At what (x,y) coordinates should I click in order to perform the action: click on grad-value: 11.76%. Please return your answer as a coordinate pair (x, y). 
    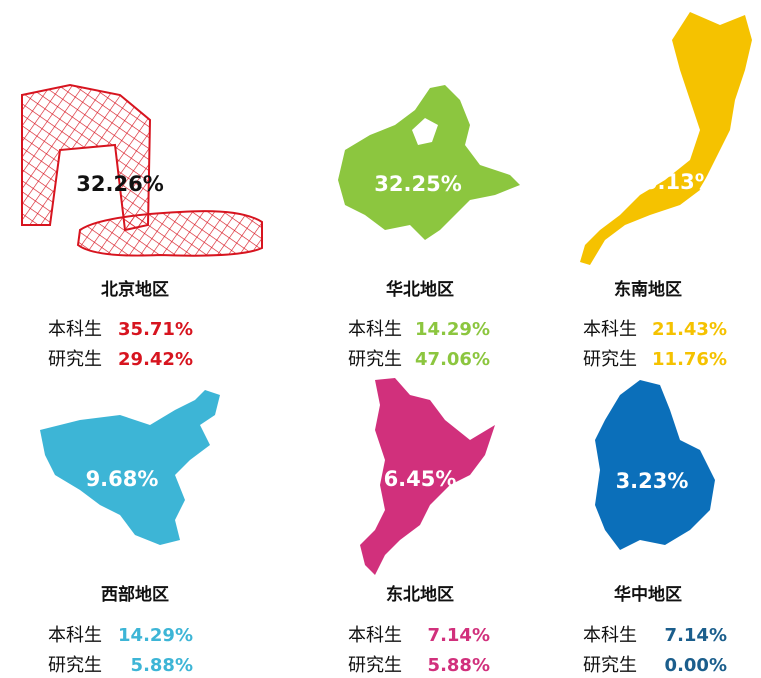
    Looking at the image, I should click on (689, 359).